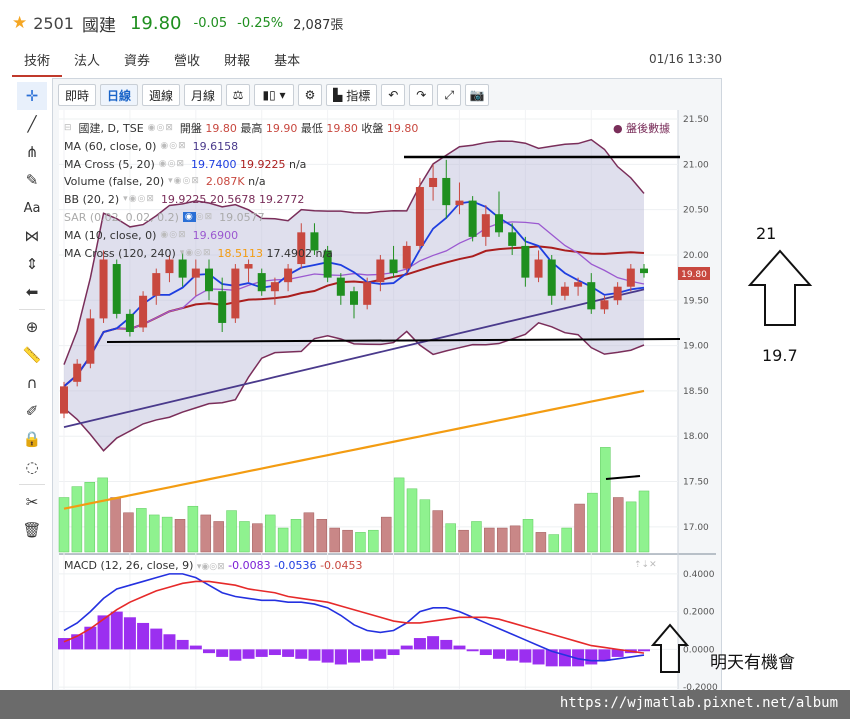 The width and height of the screenshot is (850, 719). What do you see at coordinates (645, 565) in the screenshot?
I see `macd-pane-controls: ⇡⇣✕` at bounding box center [645, 565].